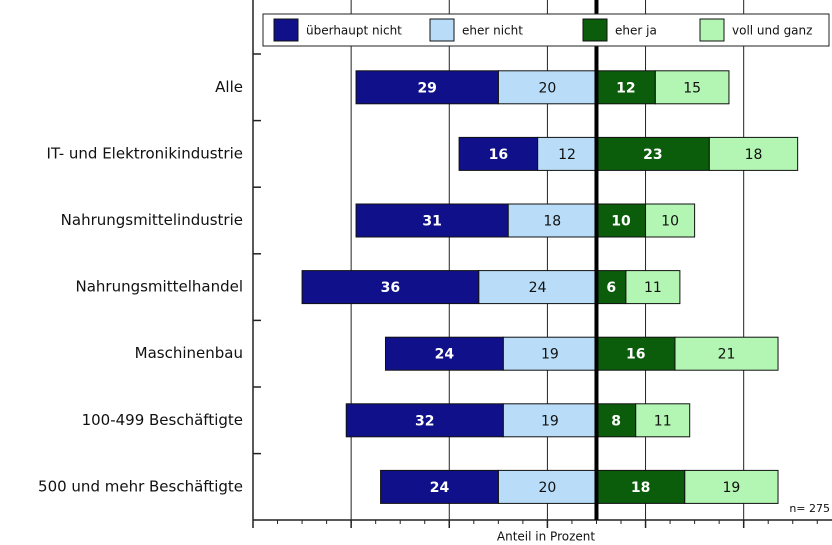 This screenshot has width=832, height=545. What do you see at coordinates (492, 31) in the screenshot?
I see `legend-label: eher nicht` at bounding box center [492, 31].